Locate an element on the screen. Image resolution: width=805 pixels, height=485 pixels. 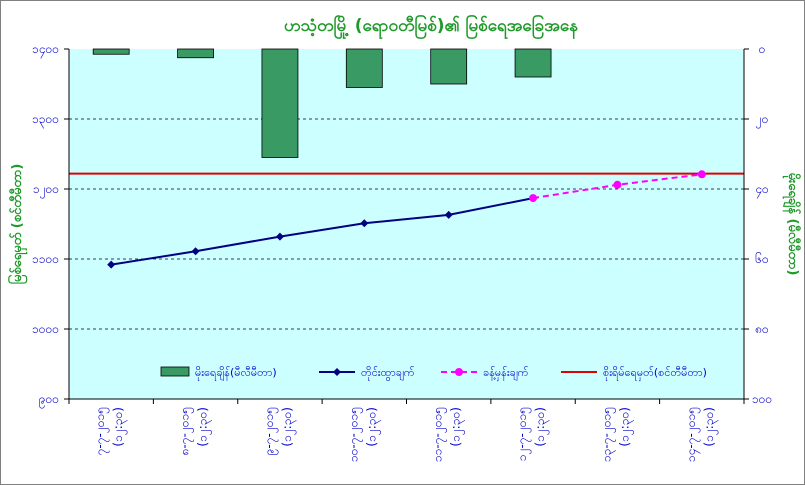
x-tick-label-group: ၁၄-၇-၂၀၁၅ (၁၂:၃၀) is located at coordinates (701, 434).